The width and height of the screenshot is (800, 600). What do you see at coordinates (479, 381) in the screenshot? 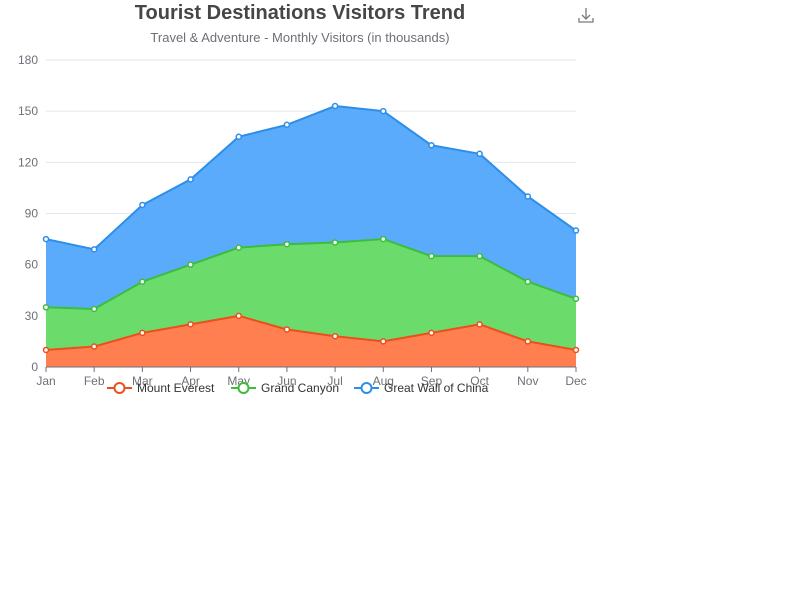
I see `x-tick-label: Oct` at bounding box center [479, 381].